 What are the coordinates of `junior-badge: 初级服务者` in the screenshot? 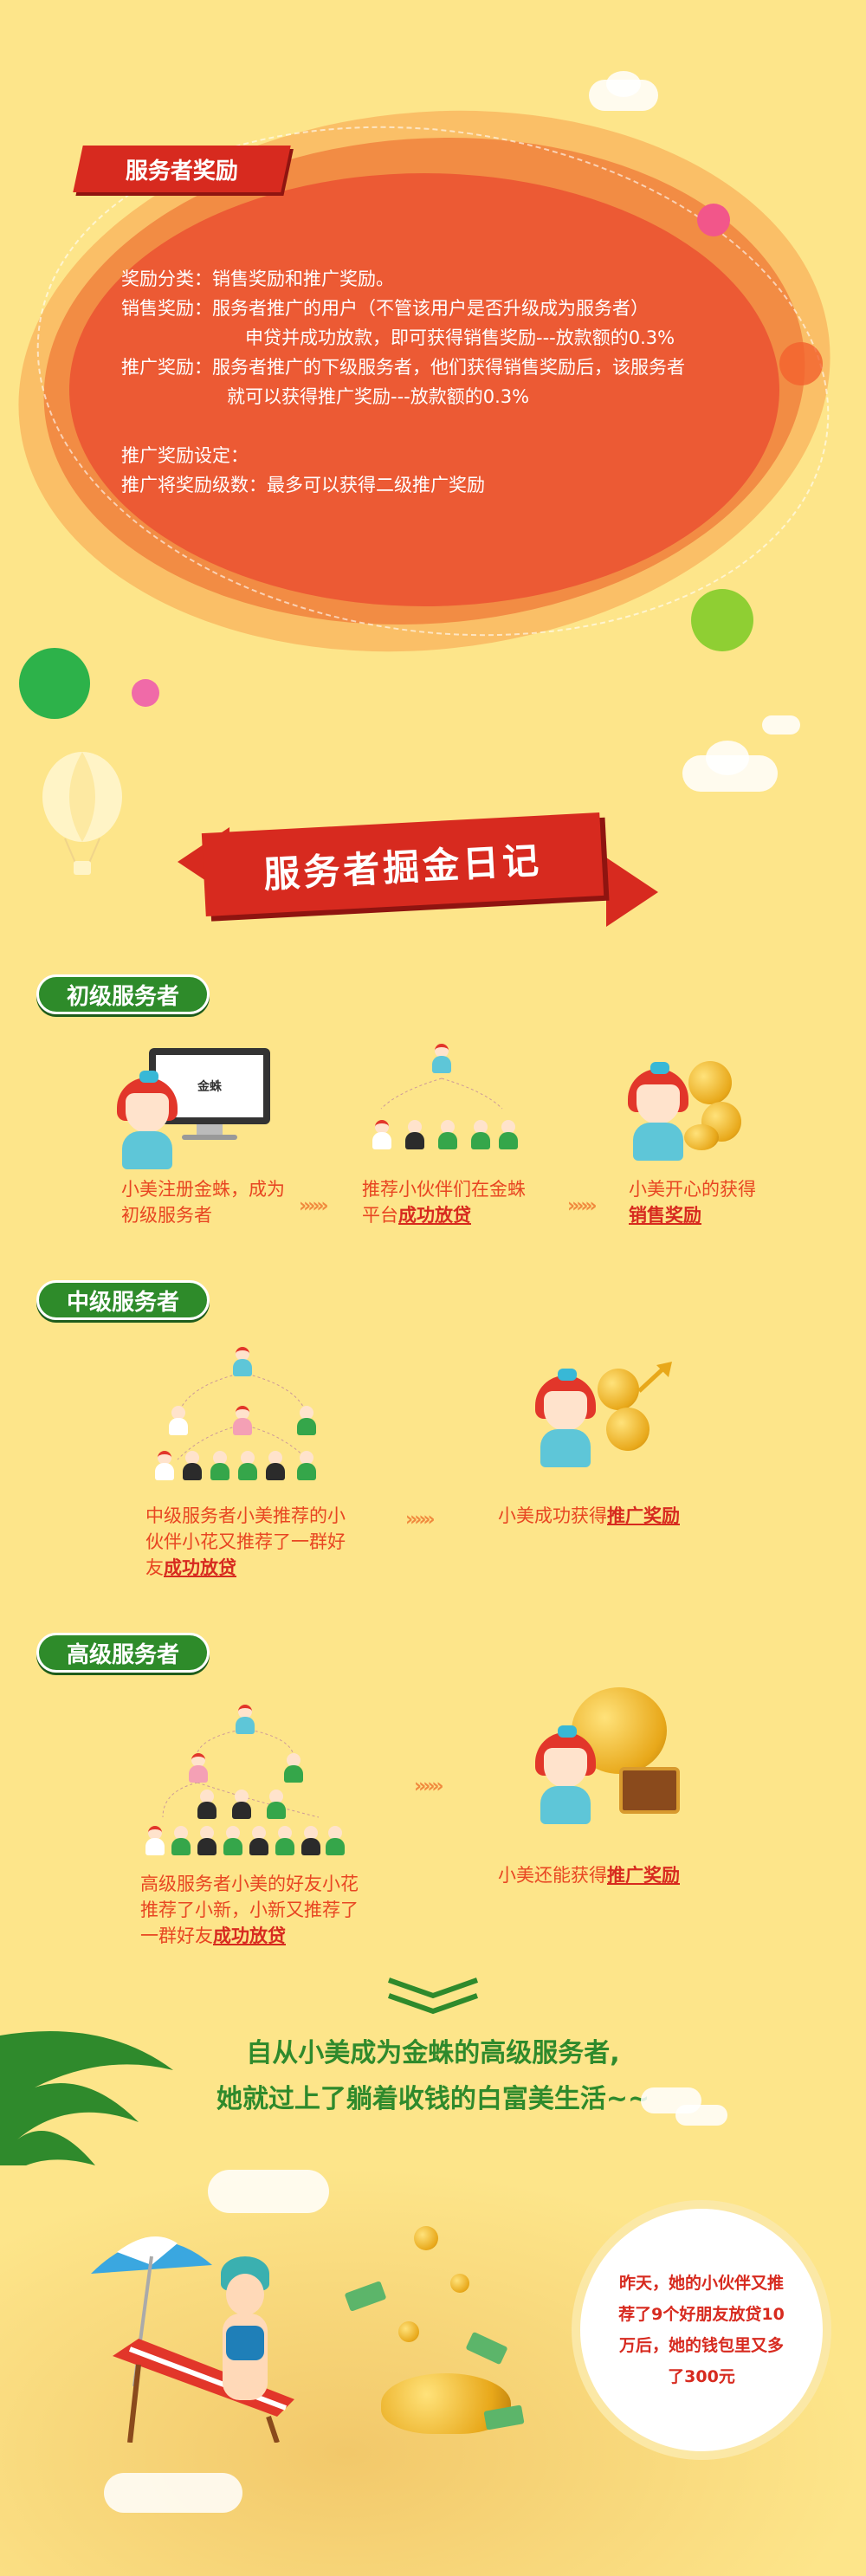 It's located at (123, 994).